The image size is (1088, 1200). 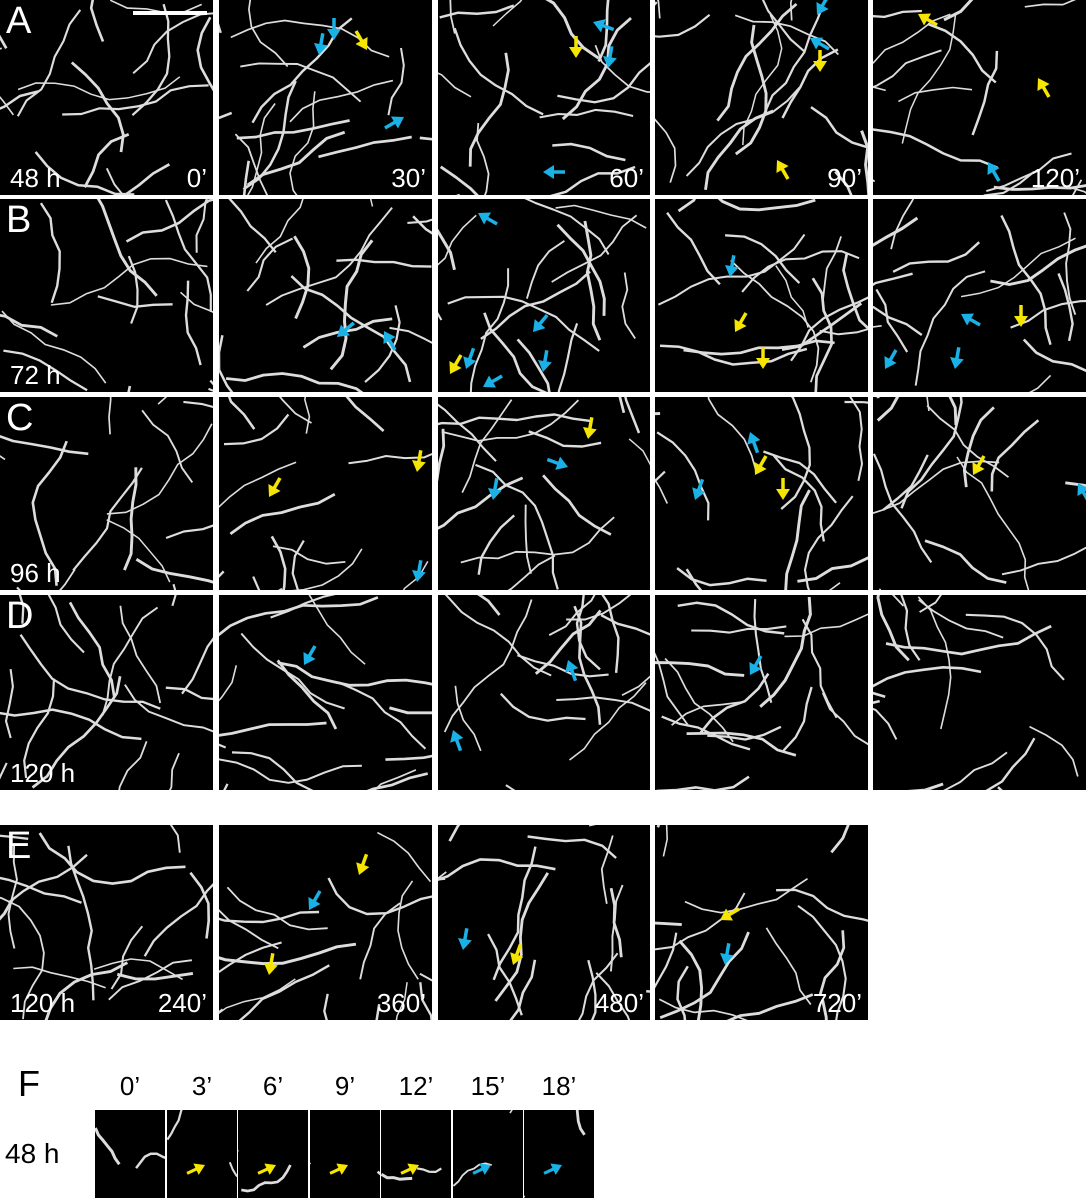 I want to click on time-label: 480’, so click(x=619, y=1003).